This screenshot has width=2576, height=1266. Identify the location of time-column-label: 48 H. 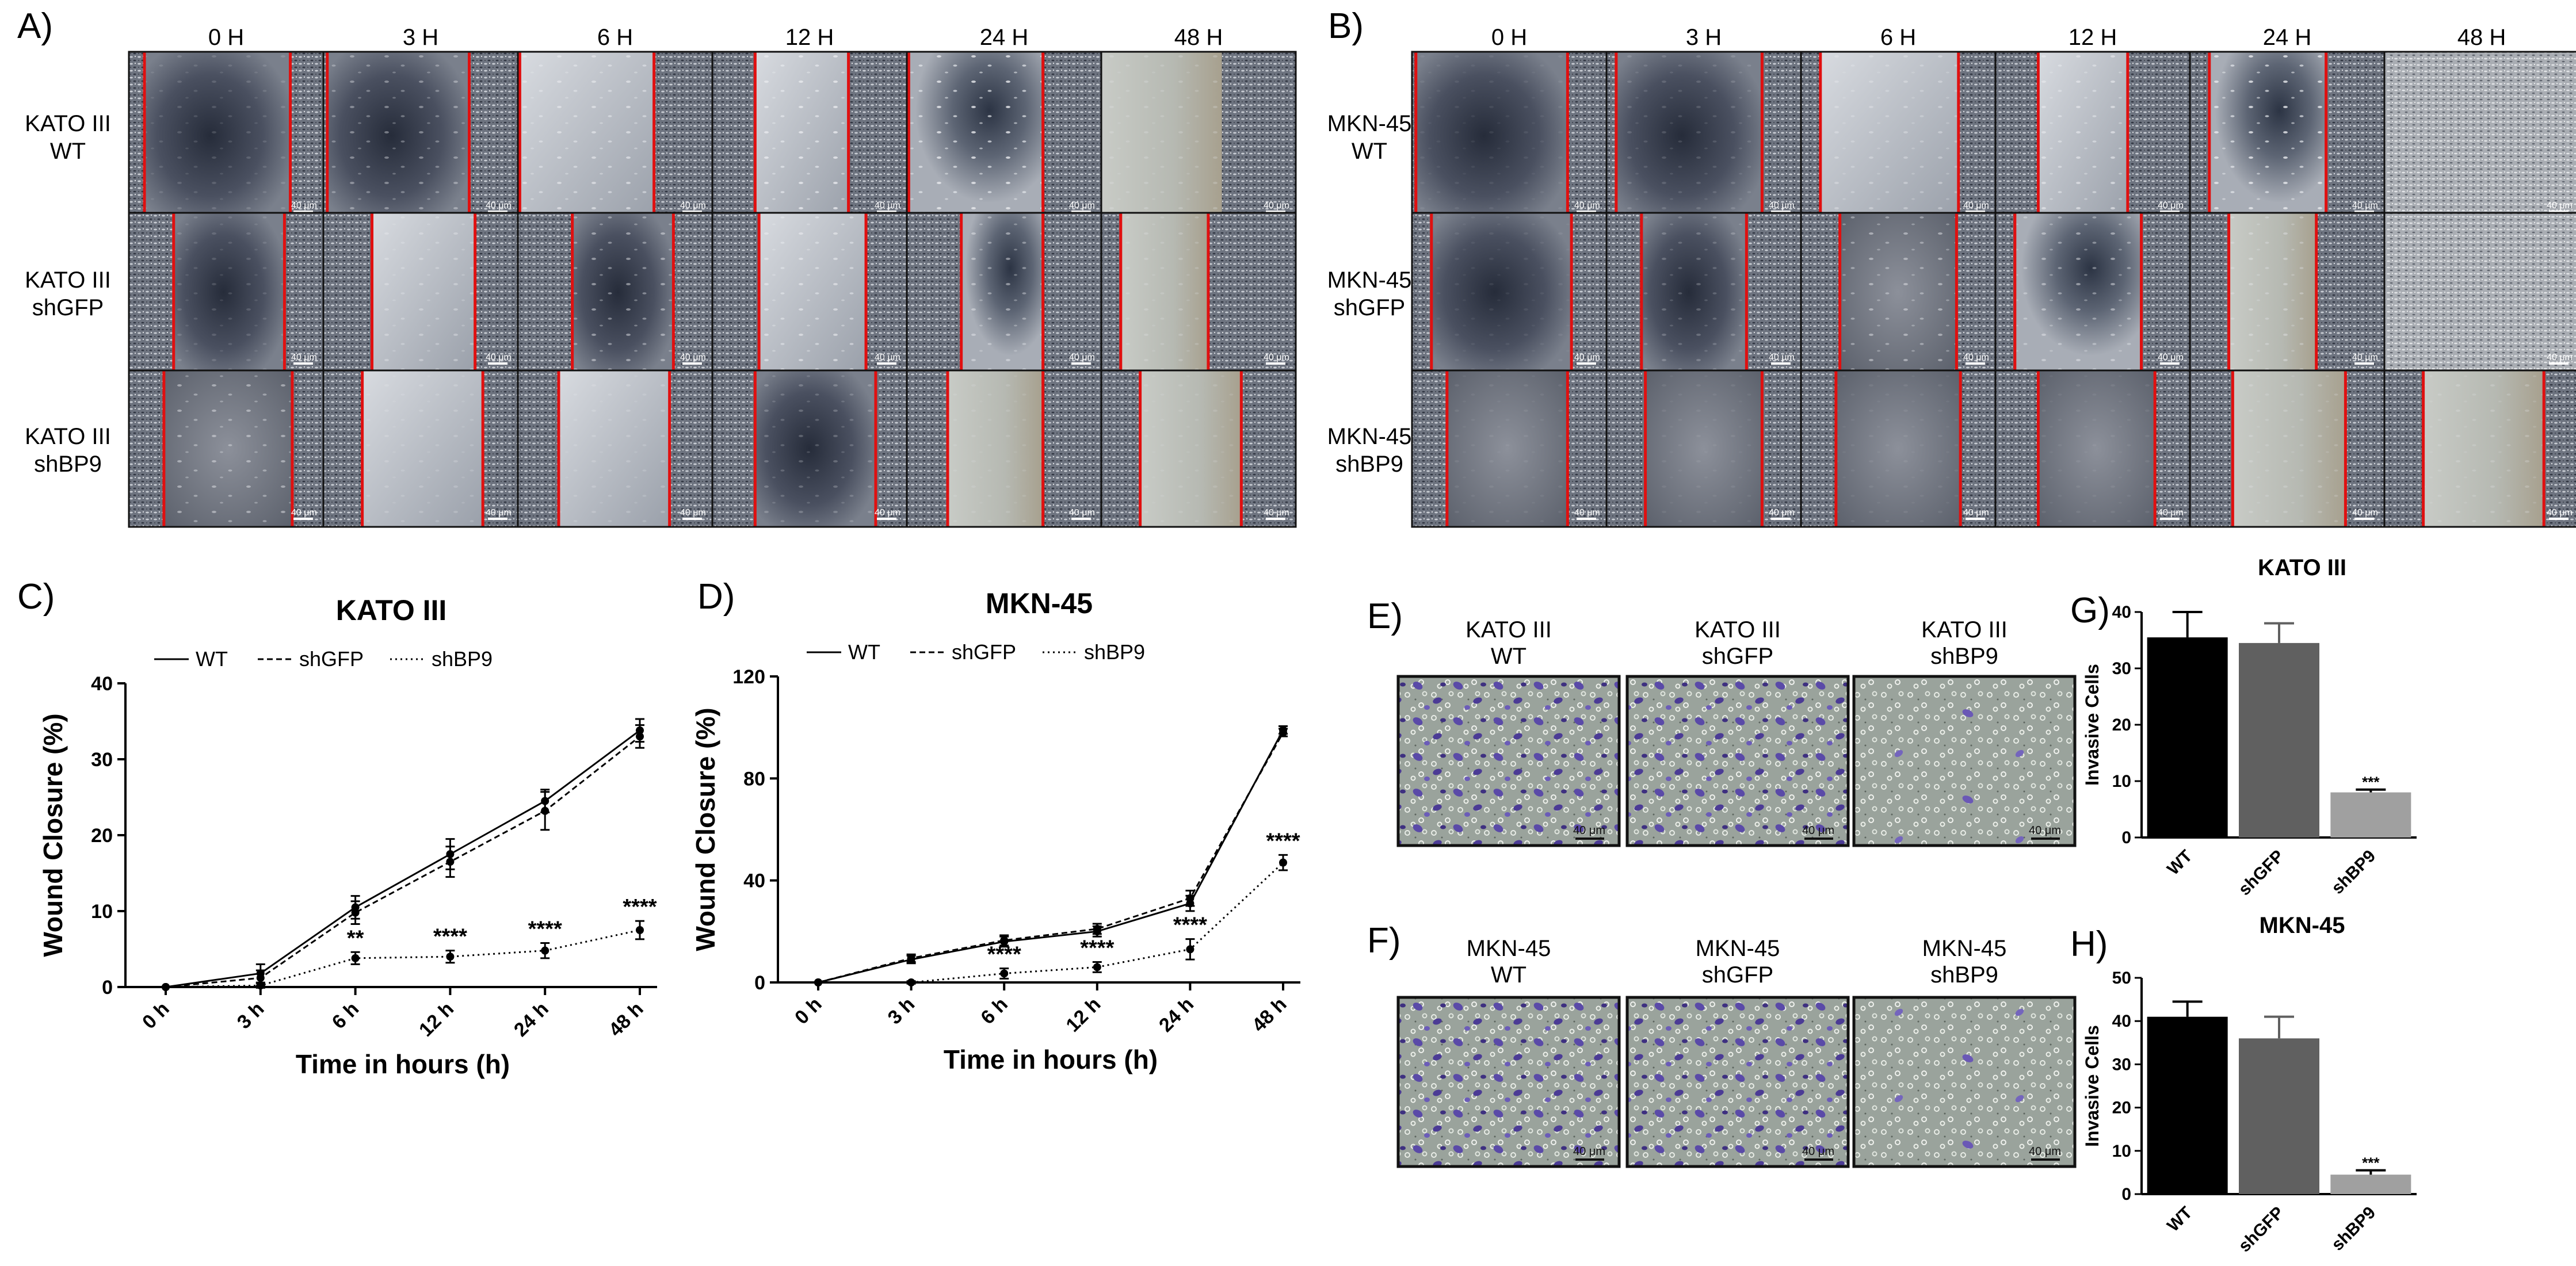
(1198, 37).